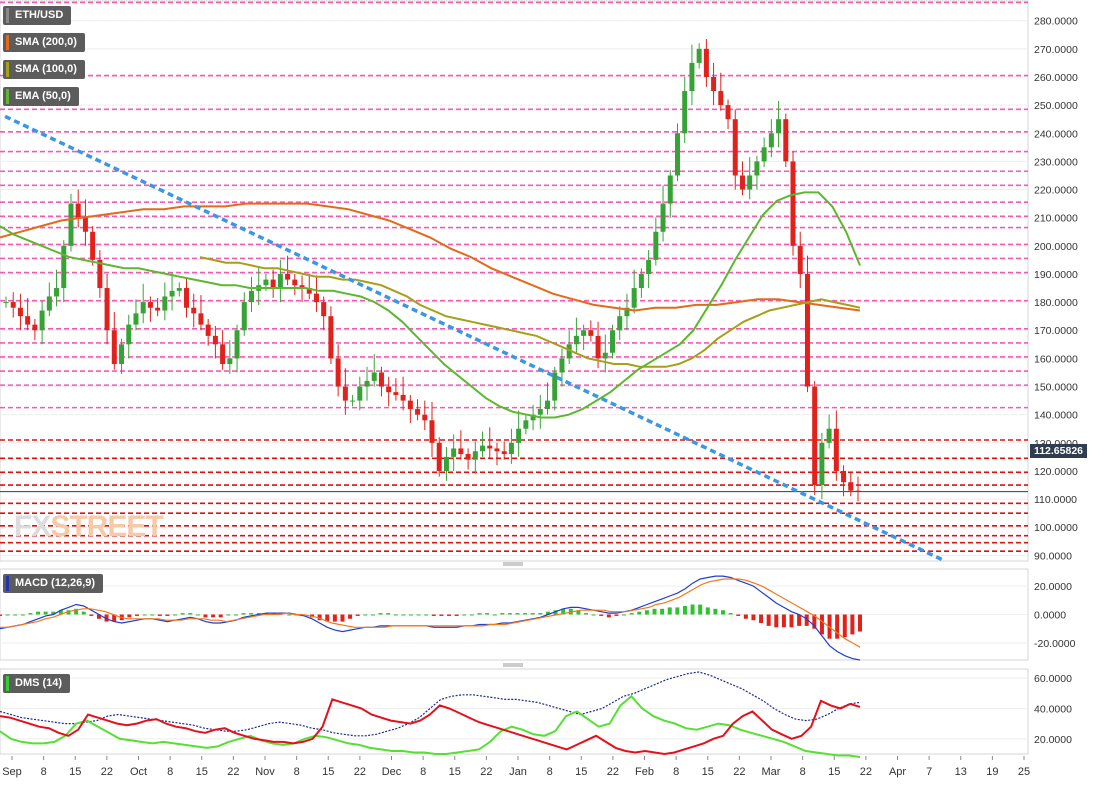  What do you see at coordinates (37, 15) in the screenshot?
I see `symbol-label: ETH/USD` at bounding box center [37, 15].